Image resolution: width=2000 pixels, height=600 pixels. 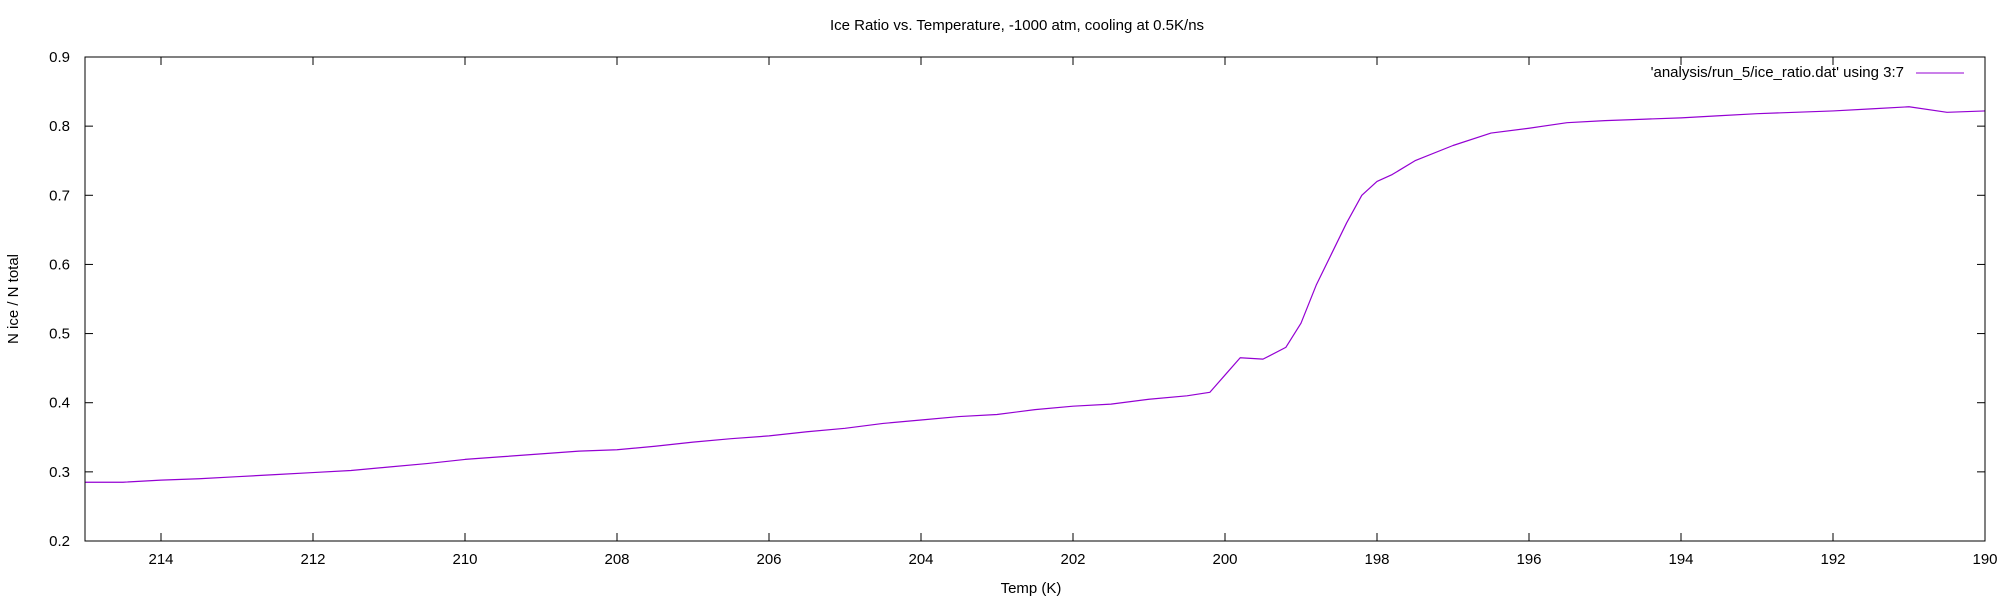 What do you see at coordinates (59, 403) in the screenshot?
I see `y-tick-label: 0.4` at bounding box center [59, 403].